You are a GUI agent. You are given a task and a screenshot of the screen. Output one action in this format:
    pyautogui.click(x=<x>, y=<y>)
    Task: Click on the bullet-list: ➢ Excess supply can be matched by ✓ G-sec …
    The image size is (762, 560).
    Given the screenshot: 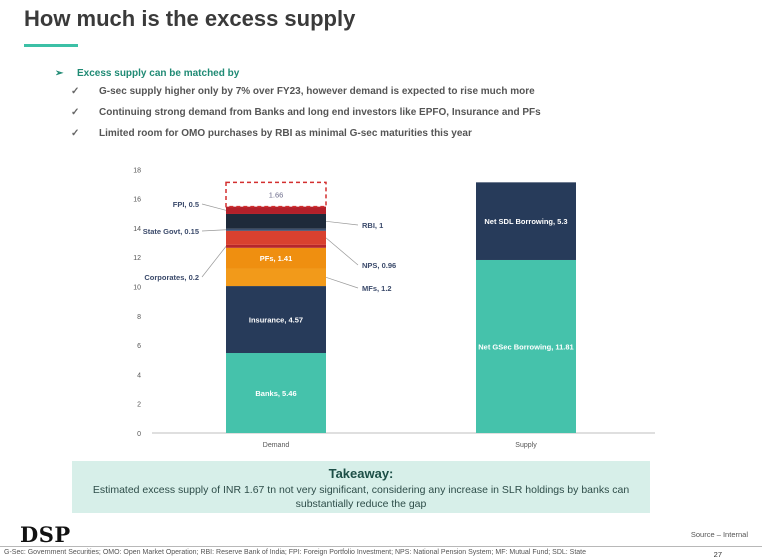 What is the action you would take?
    pyautogui.click(x=298, y=108)
    